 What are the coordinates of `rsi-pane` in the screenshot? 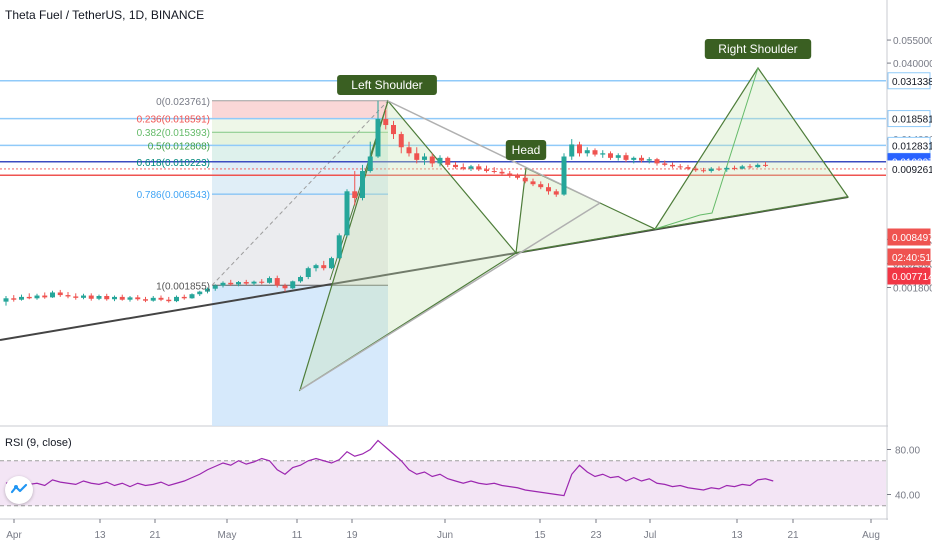 It's located at (443, 473).